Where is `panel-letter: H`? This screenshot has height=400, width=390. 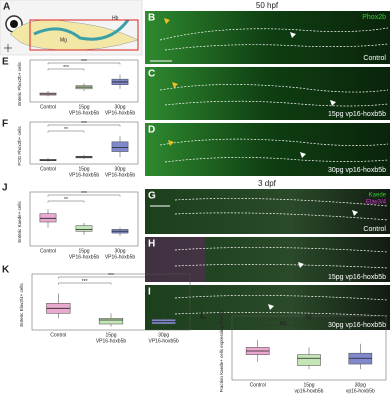 panel-letter: H is located at coordinates (151, 244).